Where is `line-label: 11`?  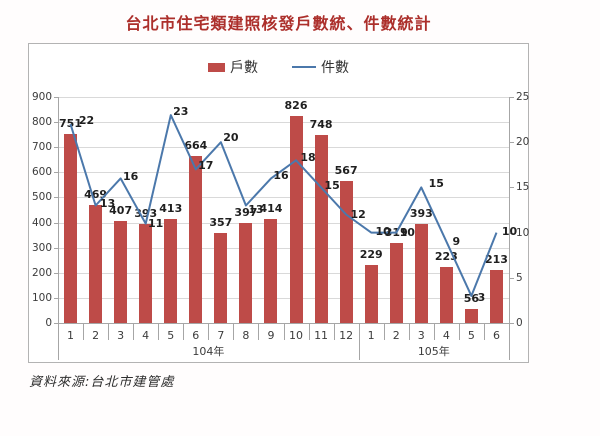
line-label: 11 is located at coordinates (156, 223).